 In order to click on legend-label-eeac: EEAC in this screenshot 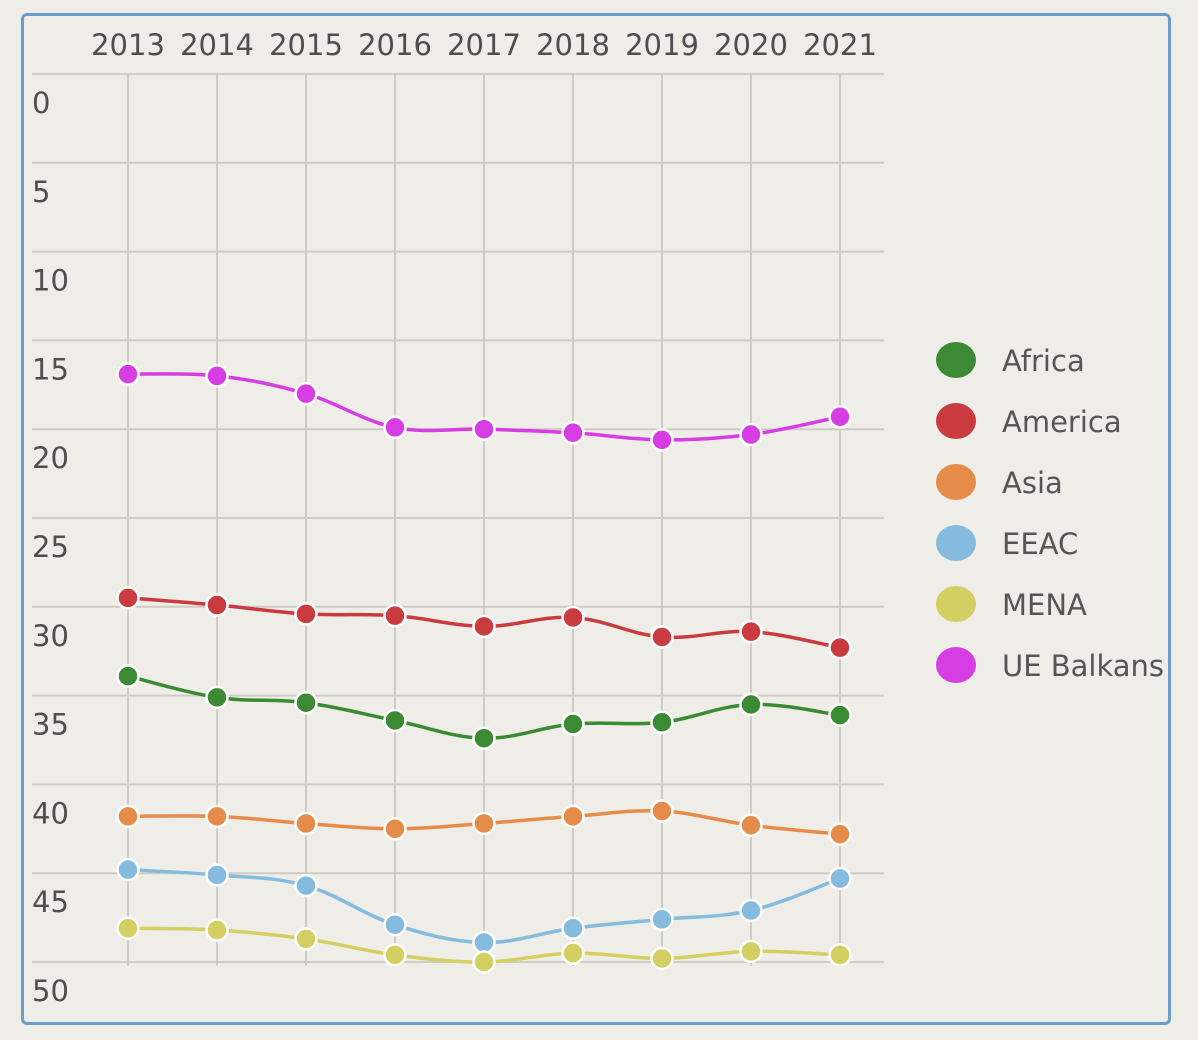, I will do `click(1040, 544)`.